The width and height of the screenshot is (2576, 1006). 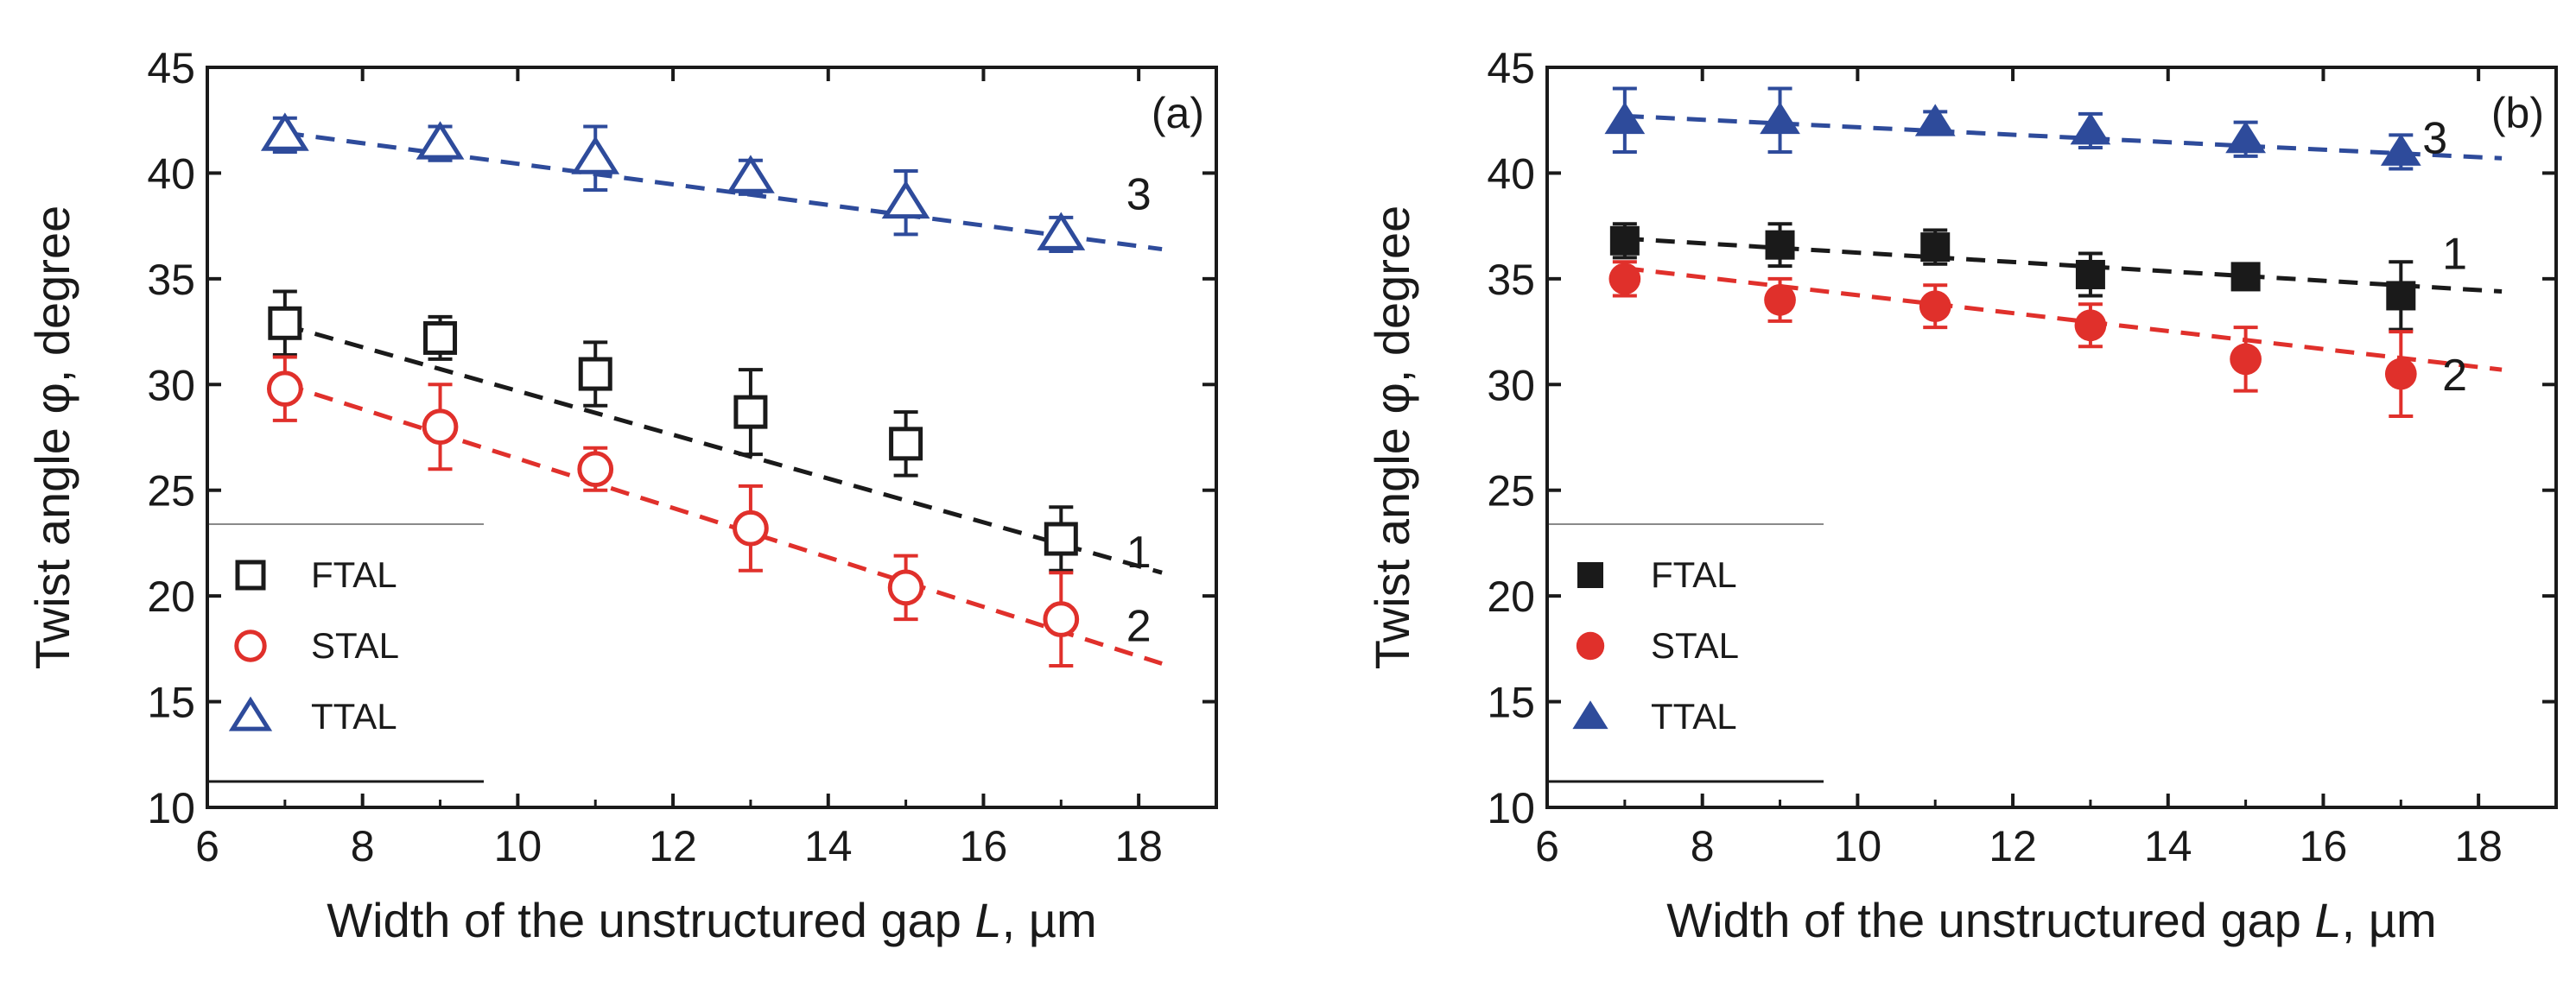 What do you see at coordinates (171, 597) in the screenshot?
I see `y-tick-label: 20` at bounding box center [171, 597].